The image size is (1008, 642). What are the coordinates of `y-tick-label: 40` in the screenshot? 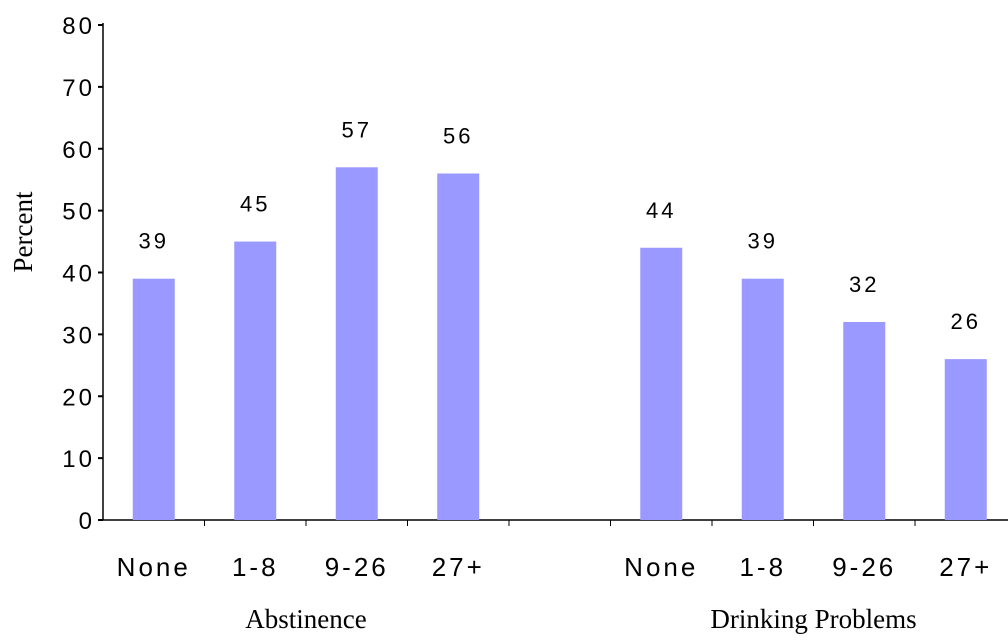 It's located at (78, 274).